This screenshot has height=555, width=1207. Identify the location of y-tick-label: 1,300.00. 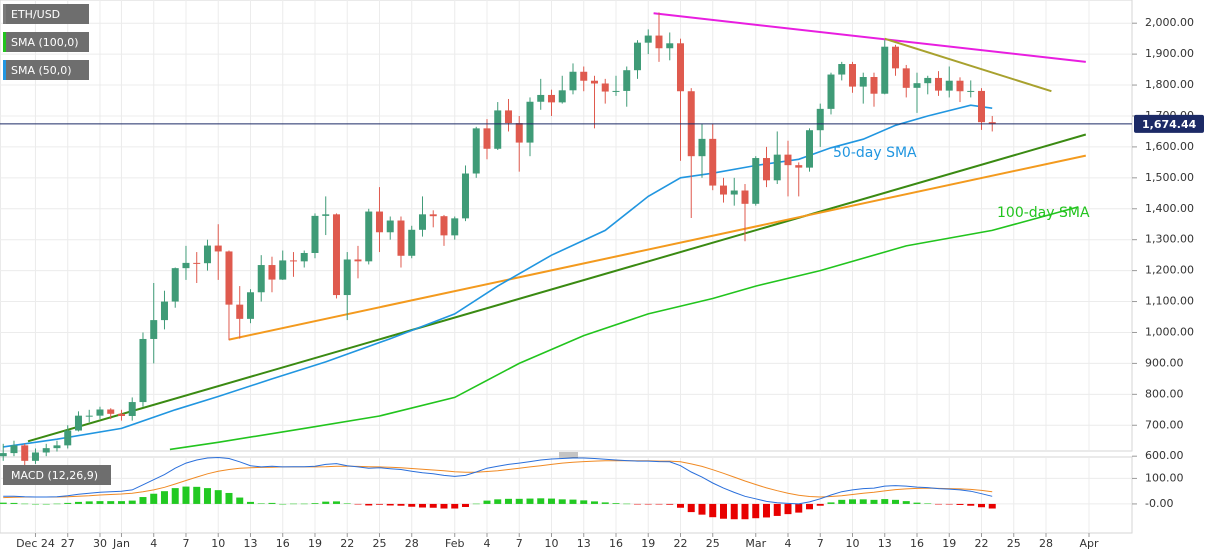
(1169, 239).